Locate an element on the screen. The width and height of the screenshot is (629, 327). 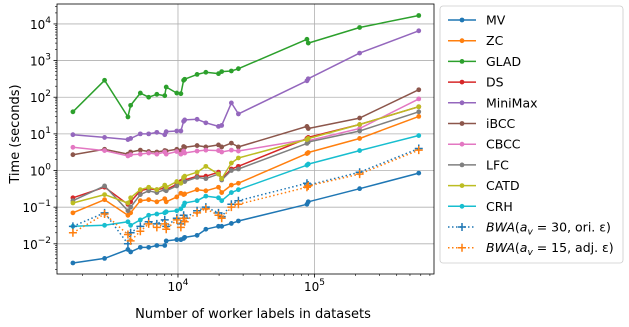
legend-item: MV is located at coordinates (477, 20).